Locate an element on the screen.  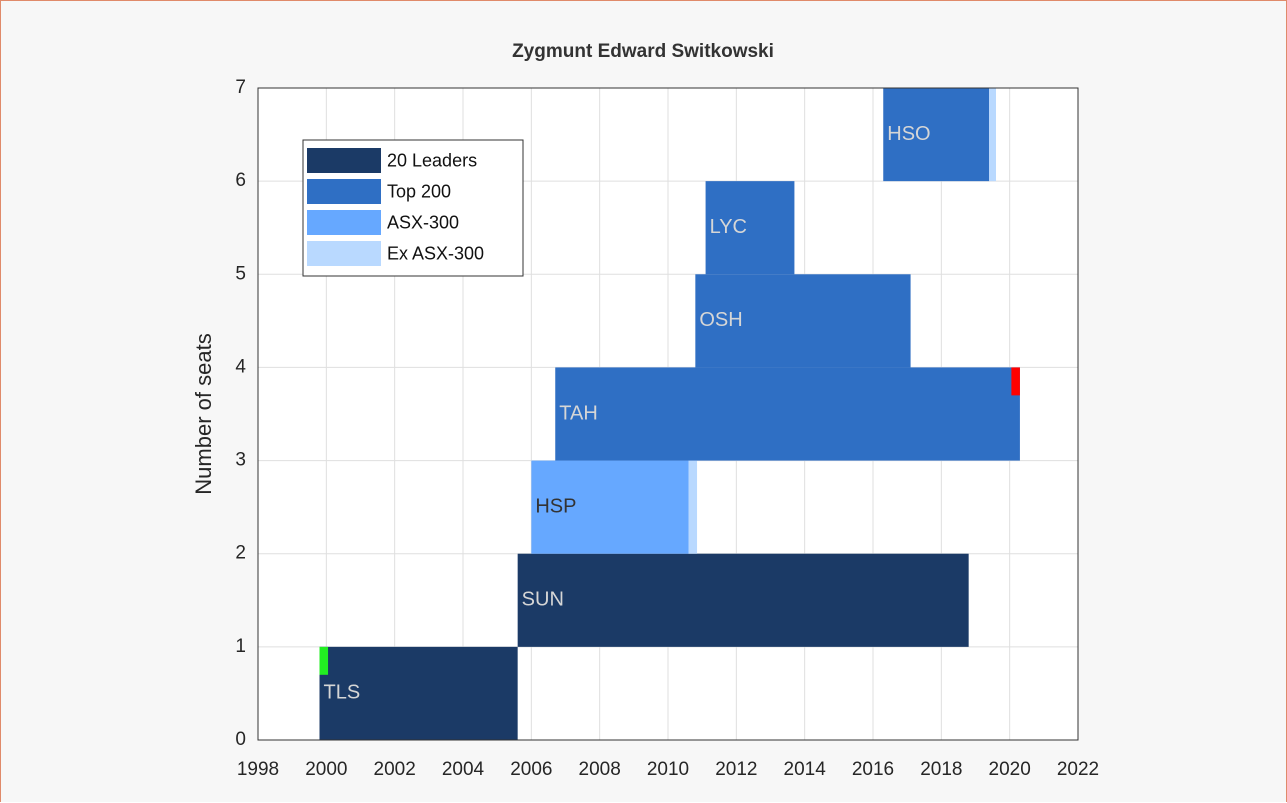
y-tick-label: 5 is located at coordinates (240, 273).